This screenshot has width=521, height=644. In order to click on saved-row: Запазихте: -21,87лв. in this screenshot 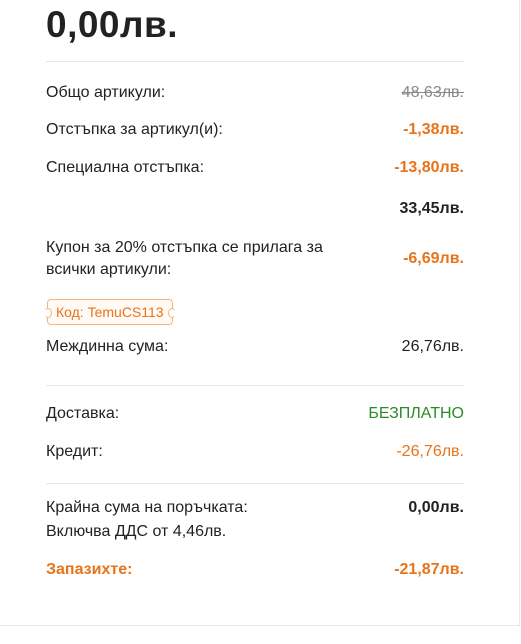, I will do `click(255, 570)`.